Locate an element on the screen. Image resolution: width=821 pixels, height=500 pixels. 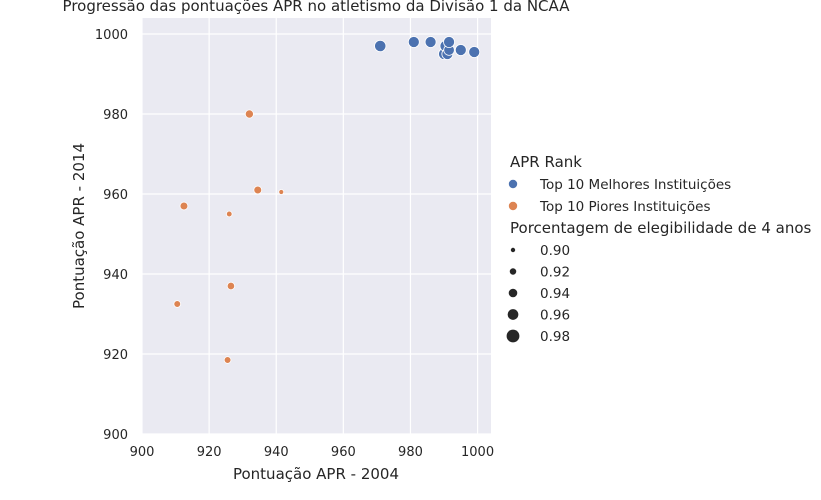
y-tick-labels: 900 920 940 960 980 1000 is located at coordinates (111, 235).